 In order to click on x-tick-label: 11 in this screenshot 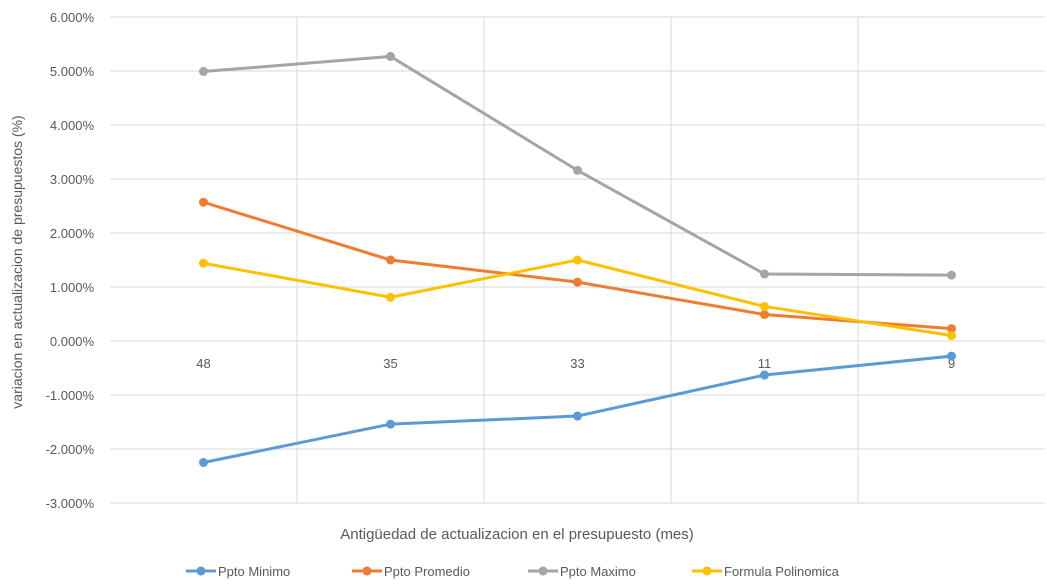, I will do `click(765, 363)`.